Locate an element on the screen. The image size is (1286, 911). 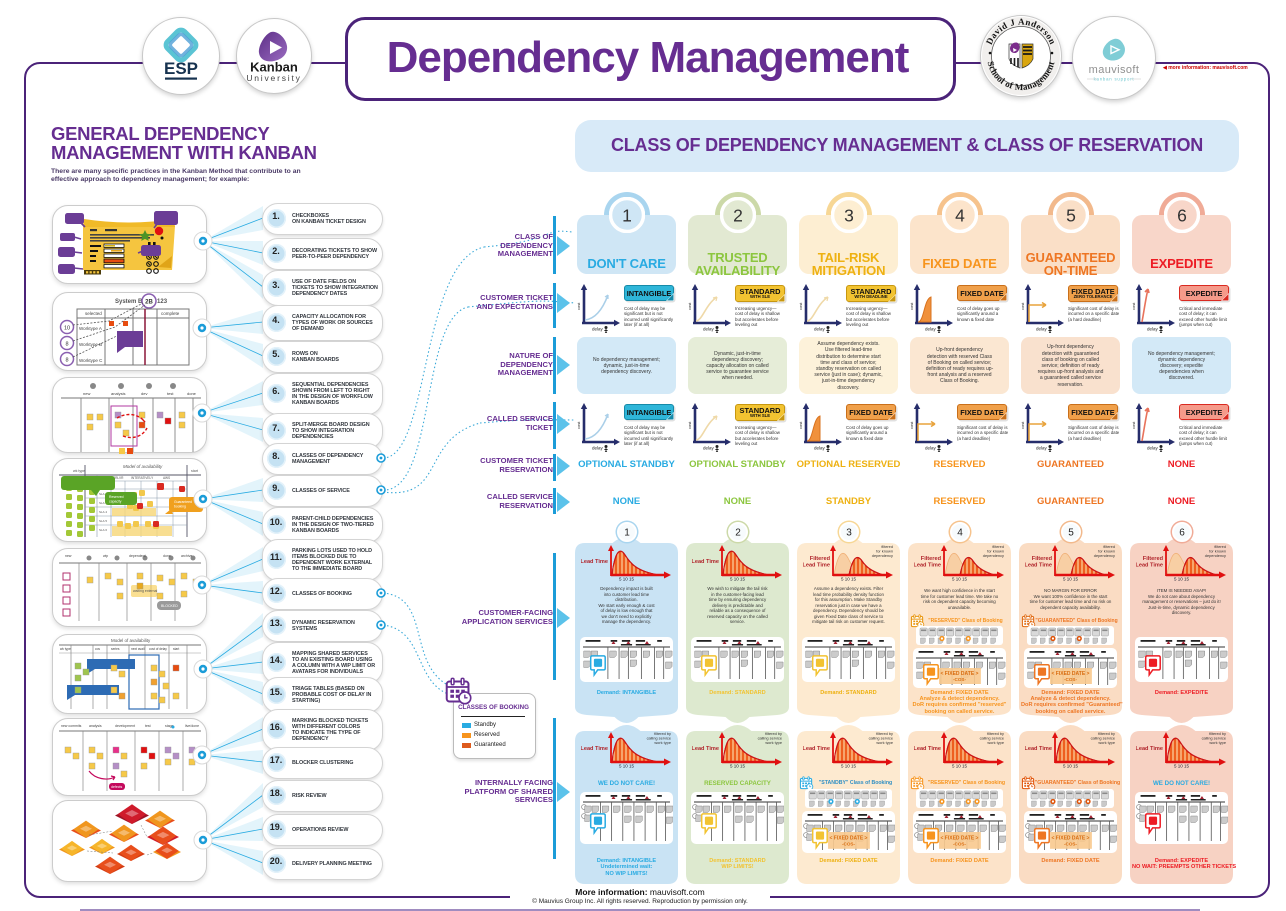
svg-text: mauvisoft is located at coordinates (1114, 70).